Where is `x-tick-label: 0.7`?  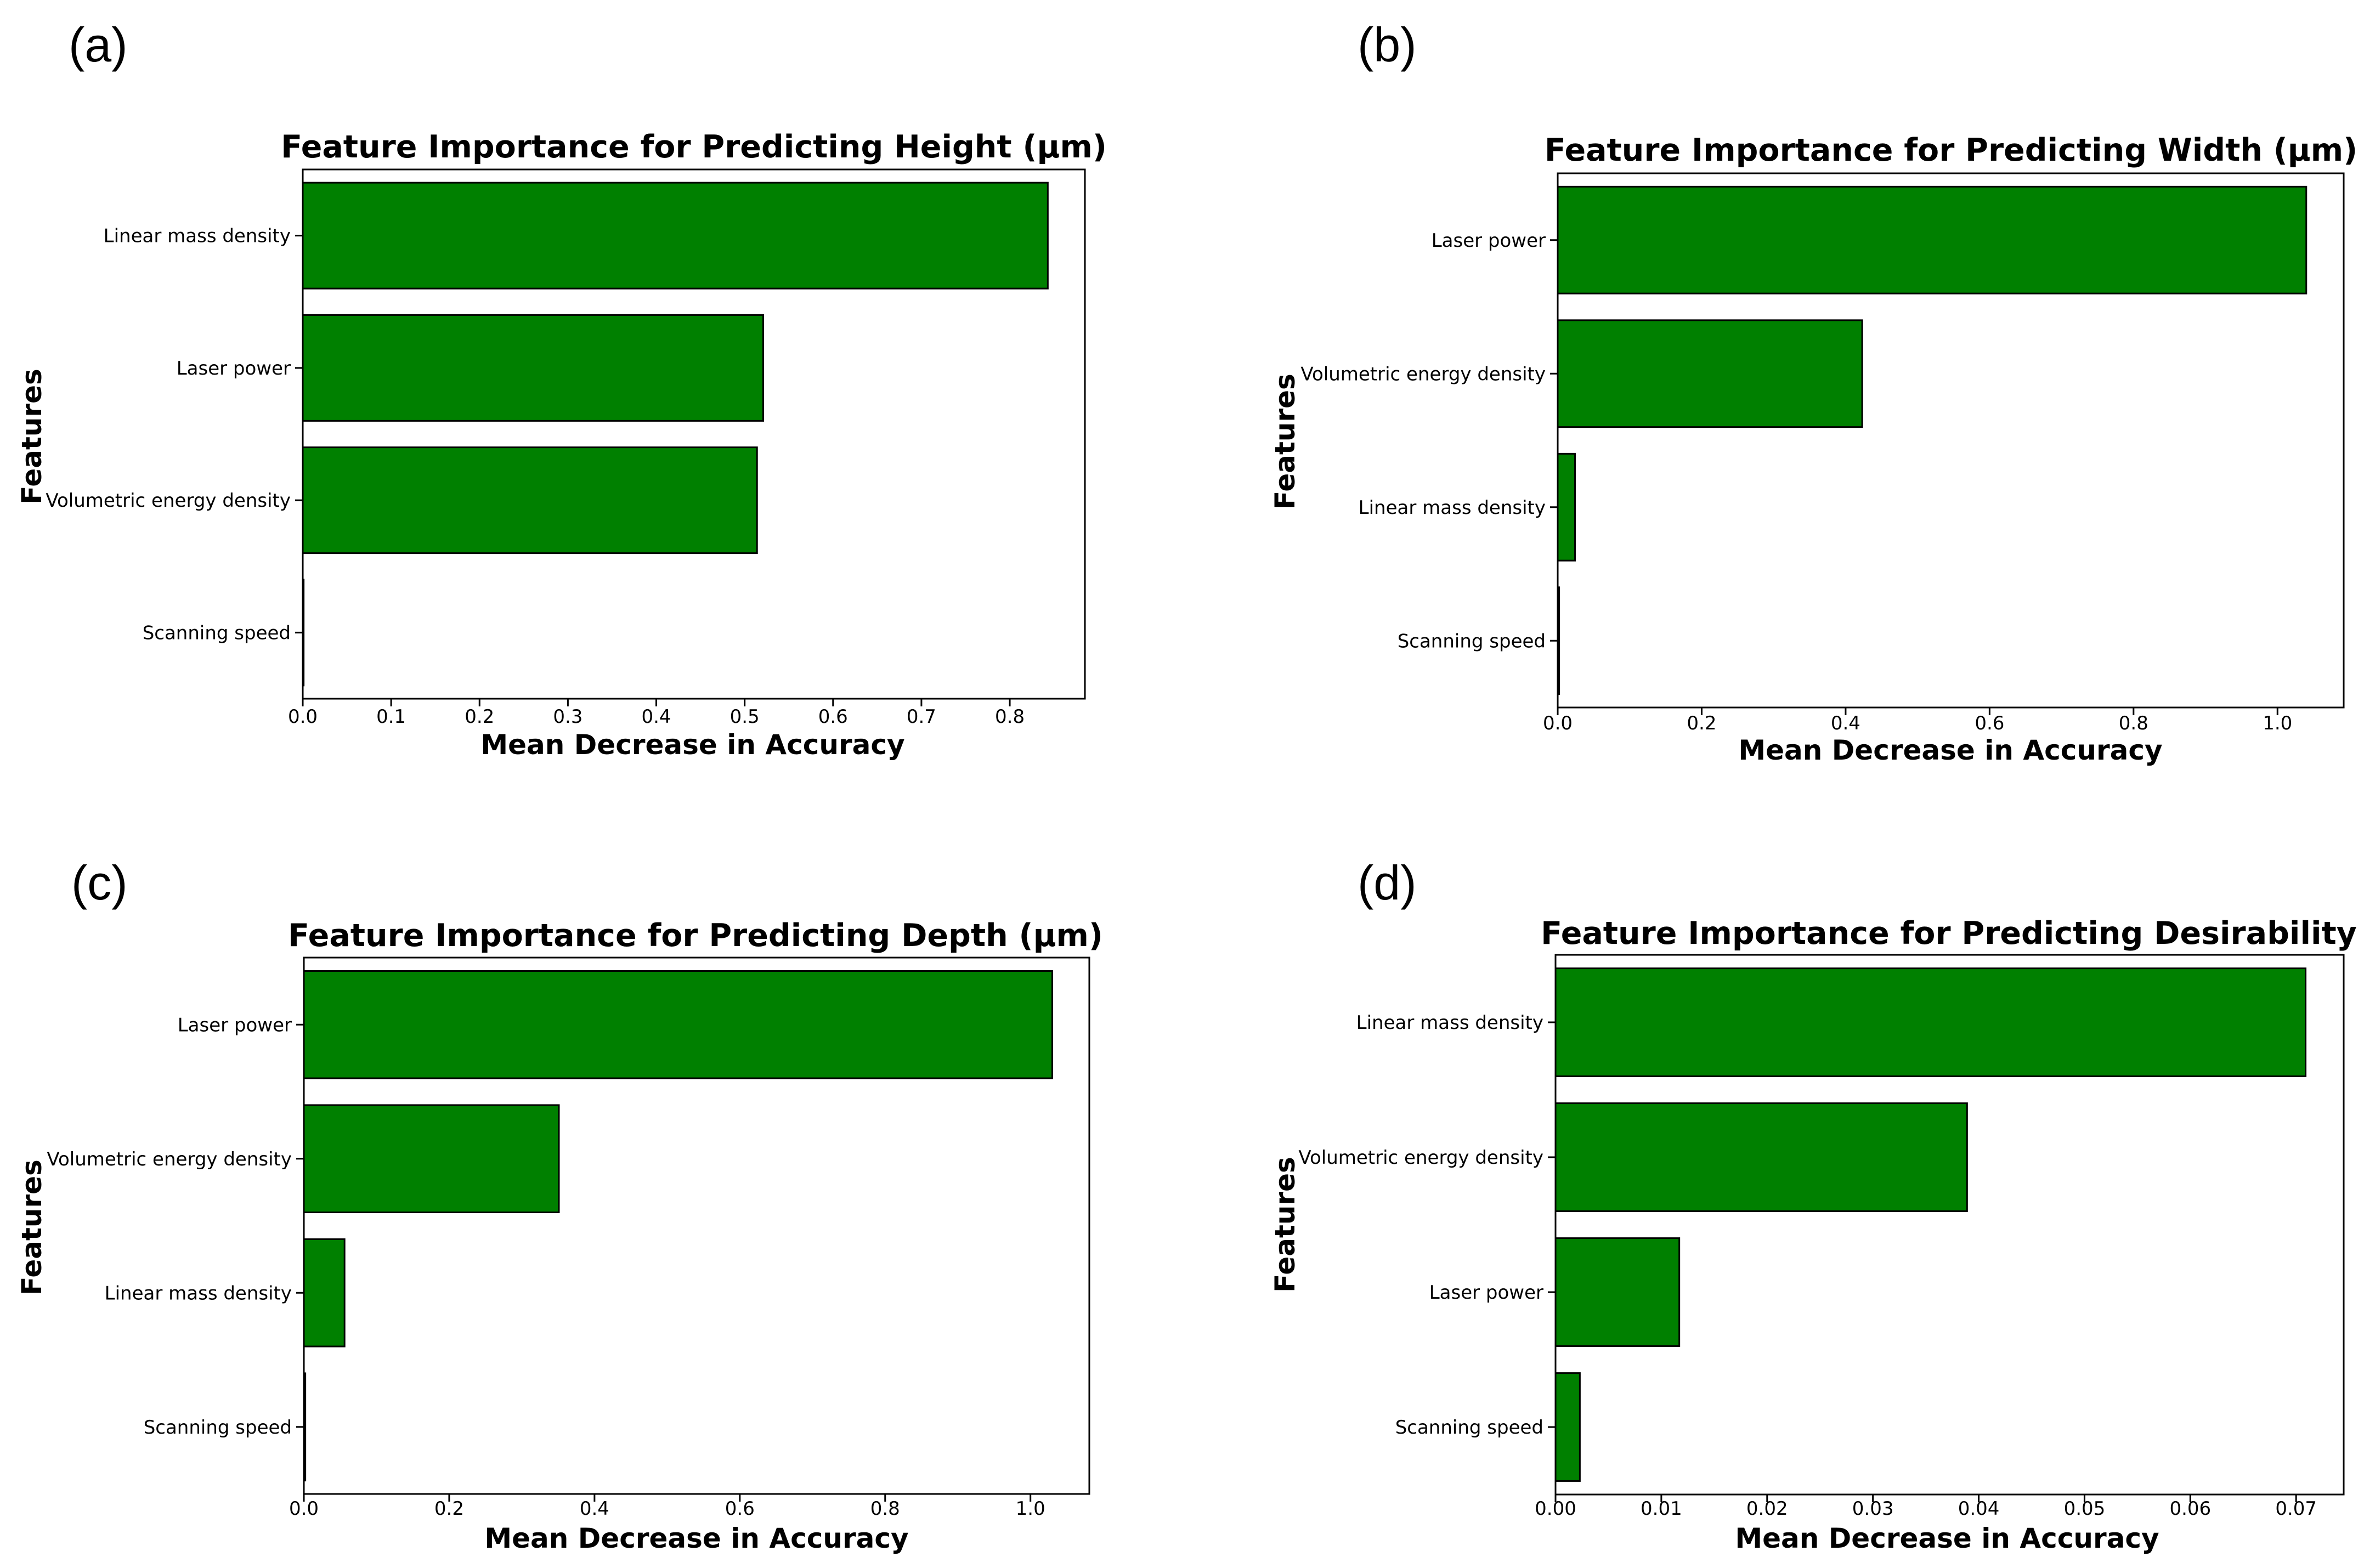 x-tick-label: 0.7 is located at coordinates (921, 717).